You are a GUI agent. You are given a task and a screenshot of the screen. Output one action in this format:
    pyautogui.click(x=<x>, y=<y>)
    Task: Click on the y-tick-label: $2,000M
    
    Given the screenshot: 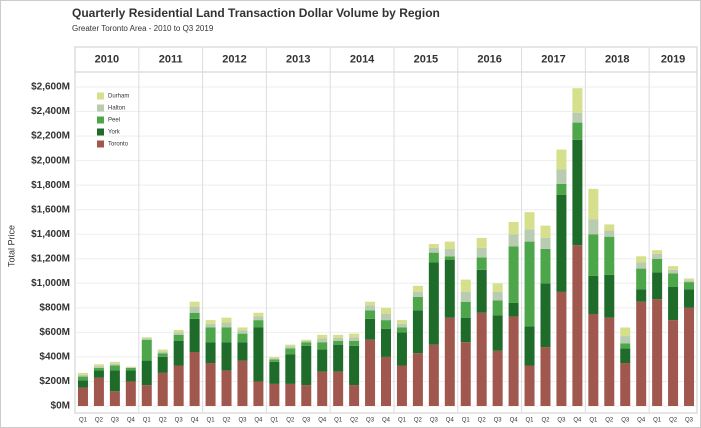 What is the action you would take?
    pyautogui.click(x=50, y=160)
    